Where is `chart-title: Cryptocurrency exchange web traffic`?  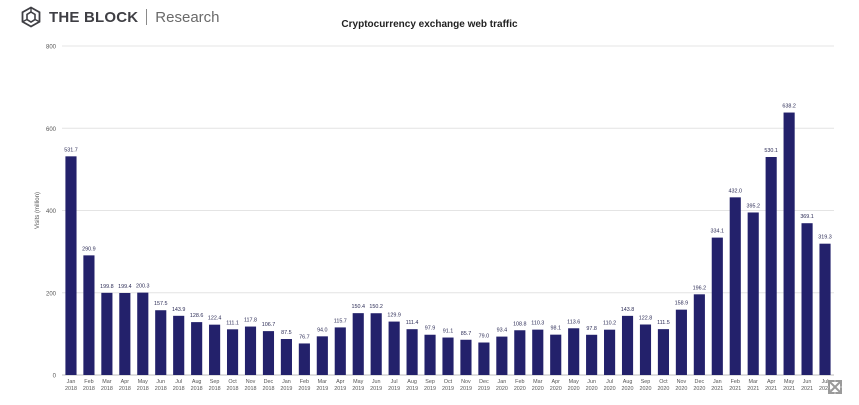 chart-title: Cryptocurrency exchange web traffic is located at coordinates (429, 24).